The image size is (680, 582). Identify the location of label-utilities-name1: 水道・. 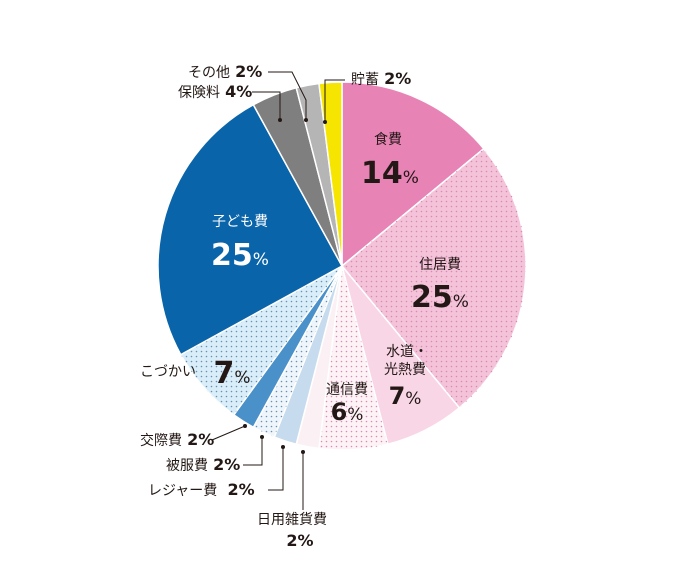
(407, 352).